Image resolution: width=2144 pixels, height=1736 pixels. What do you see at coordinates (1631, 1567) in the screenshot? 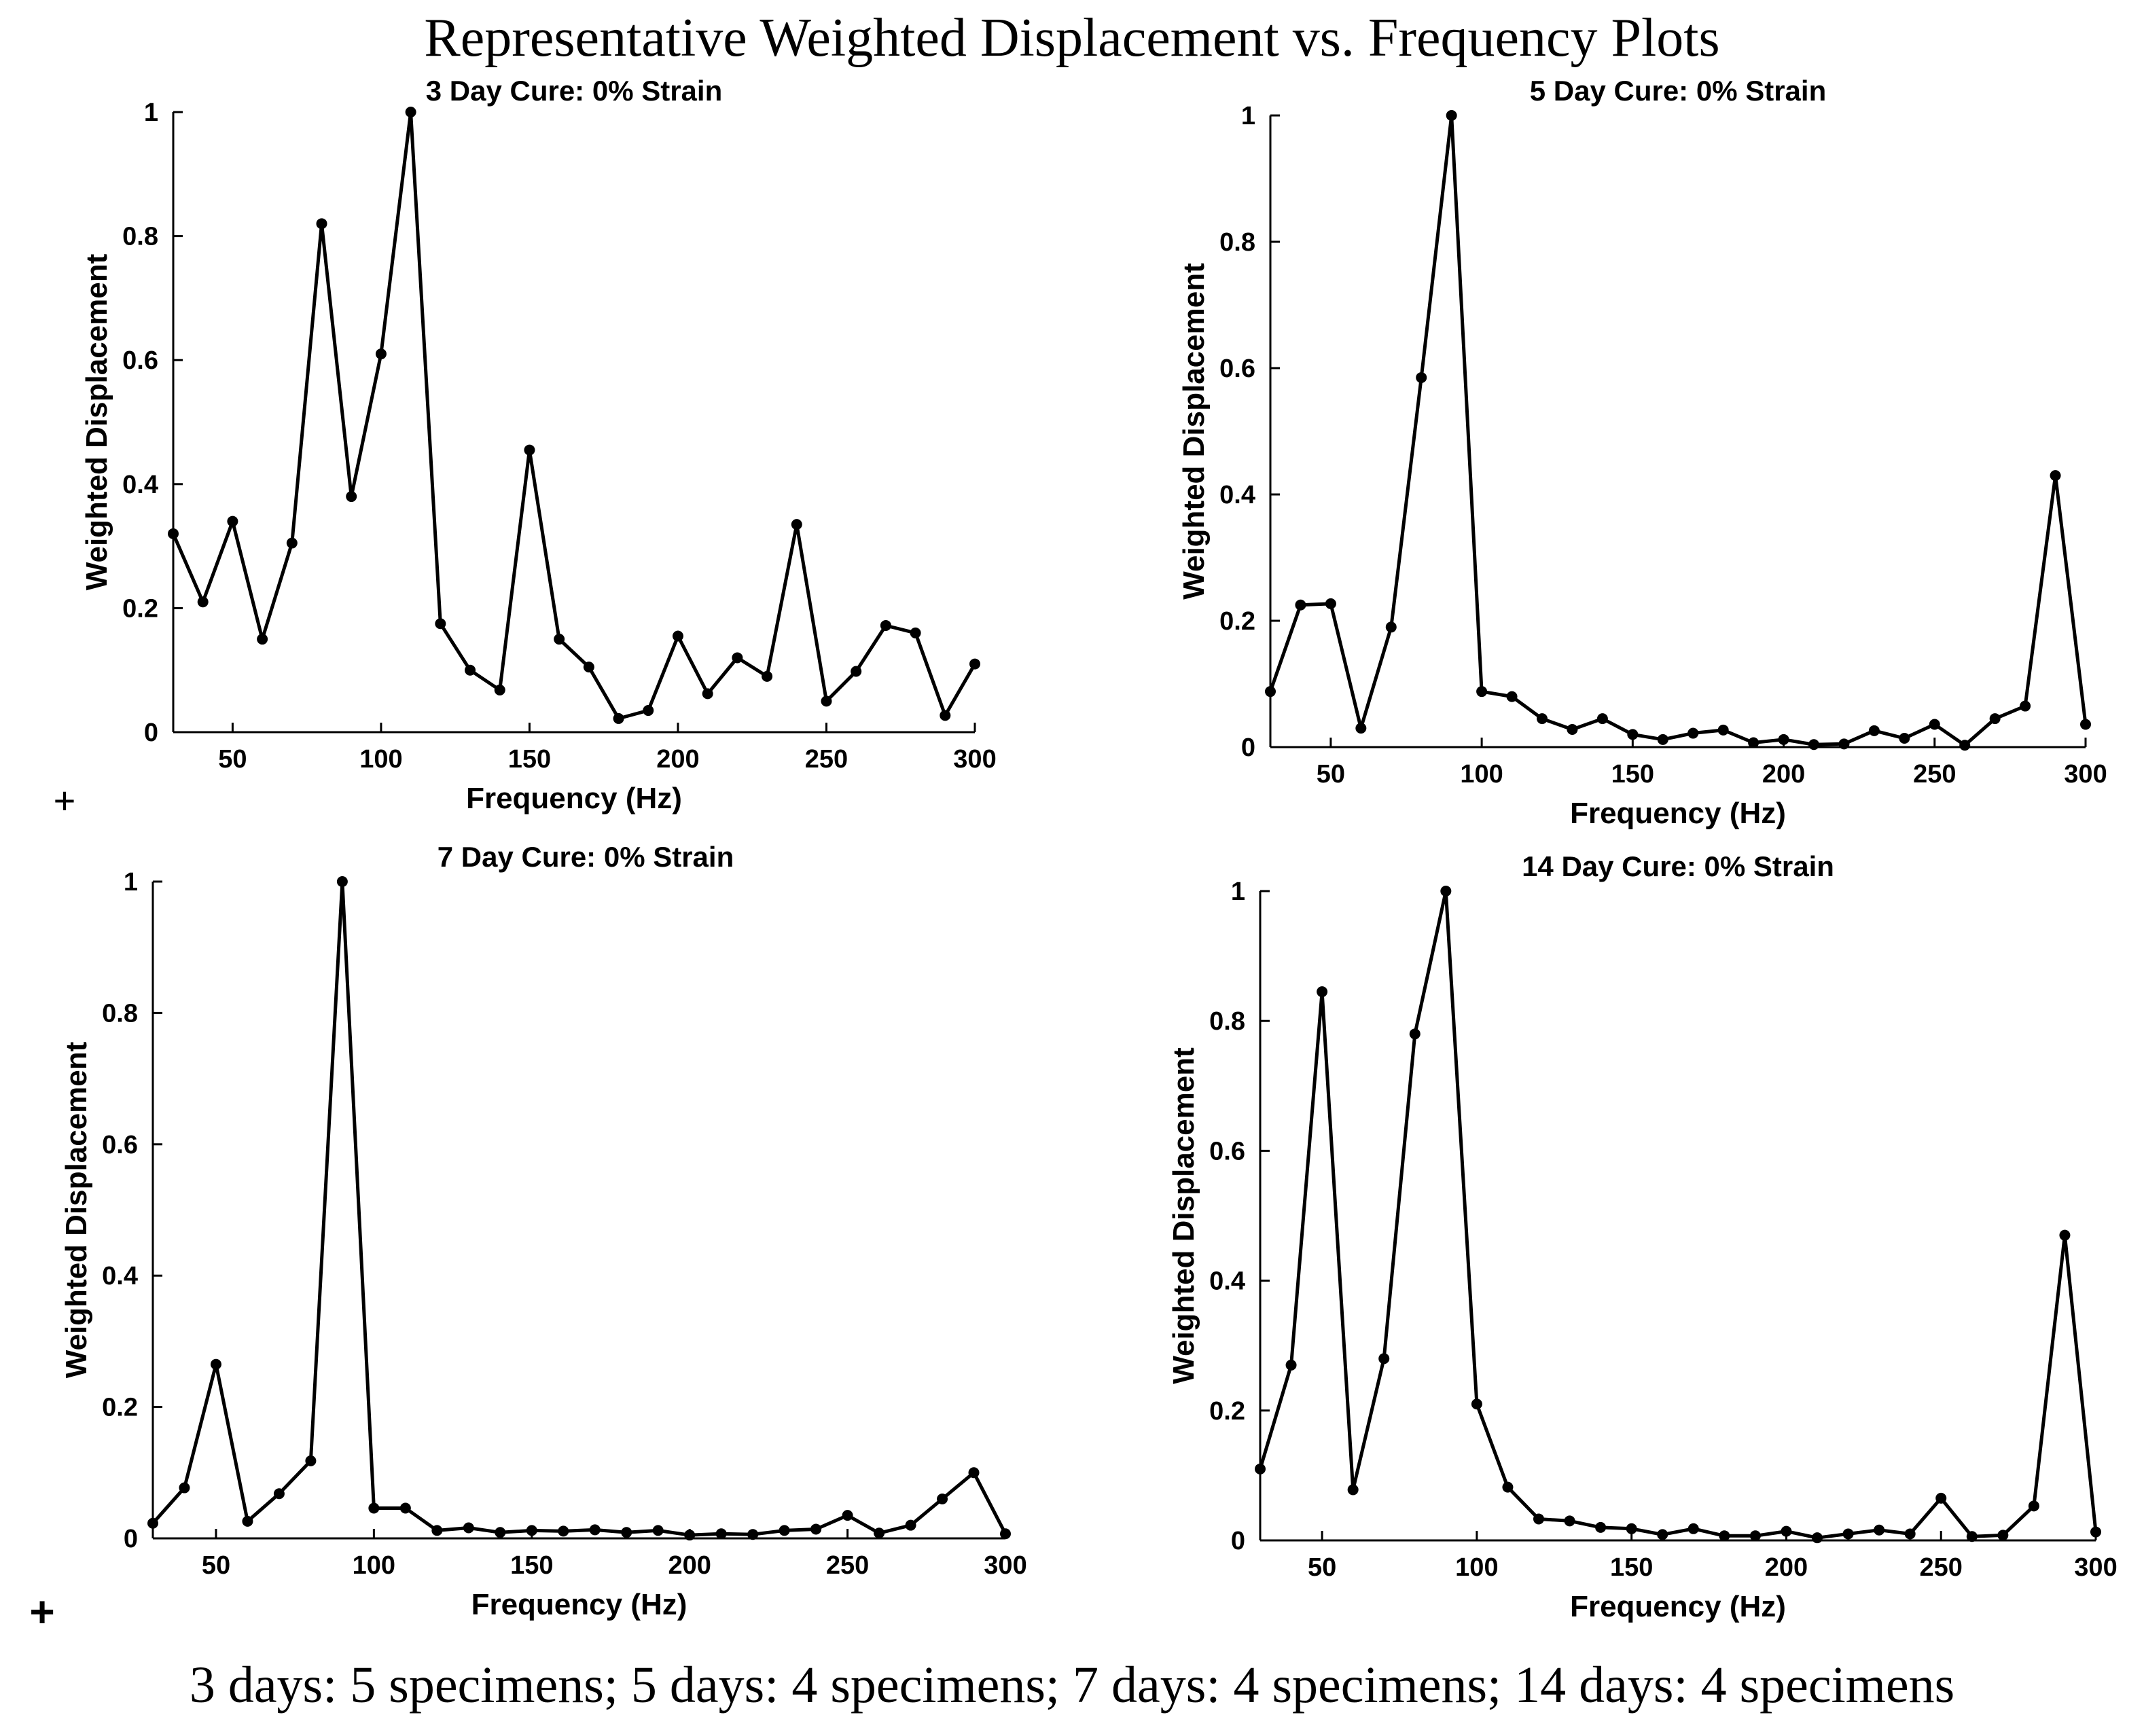
I see `x-tick-label: 150` at bounding box center [1631, 1567].